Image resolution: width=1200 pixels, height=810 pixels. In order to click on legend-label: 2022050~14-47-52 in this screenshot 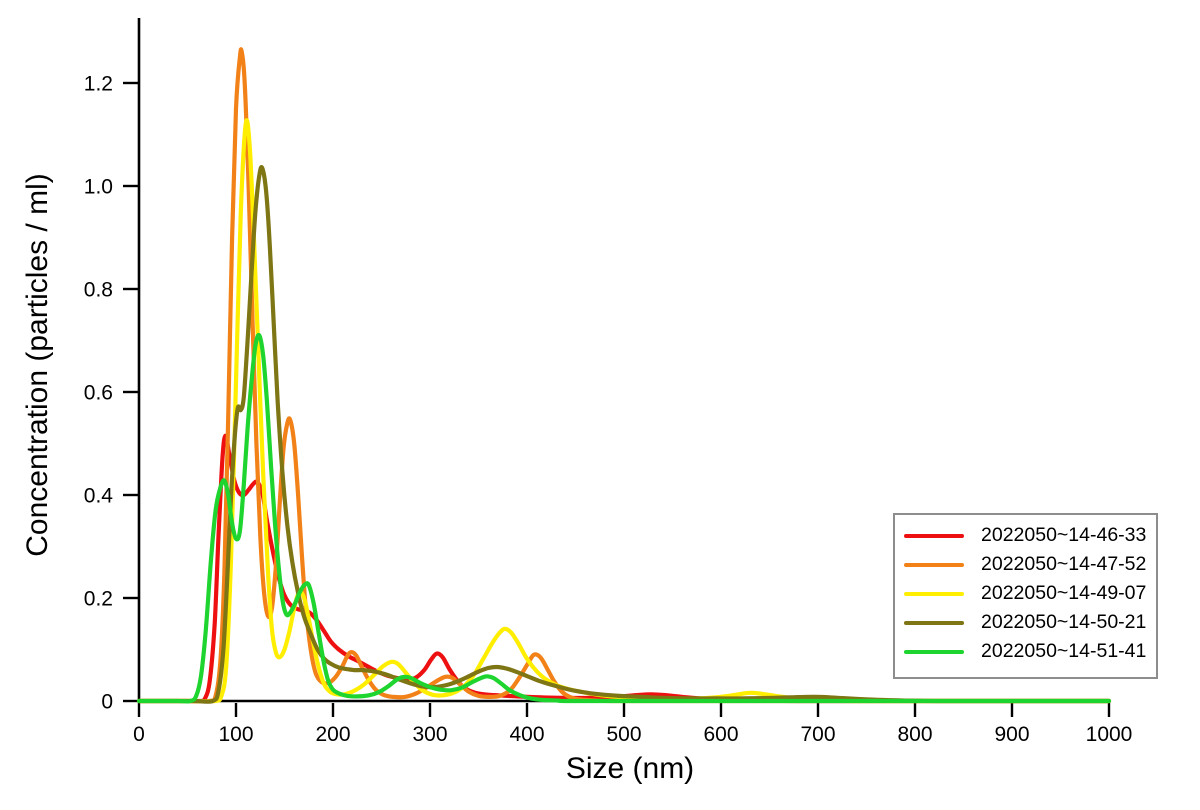, I will do `click(1064, 564)`.